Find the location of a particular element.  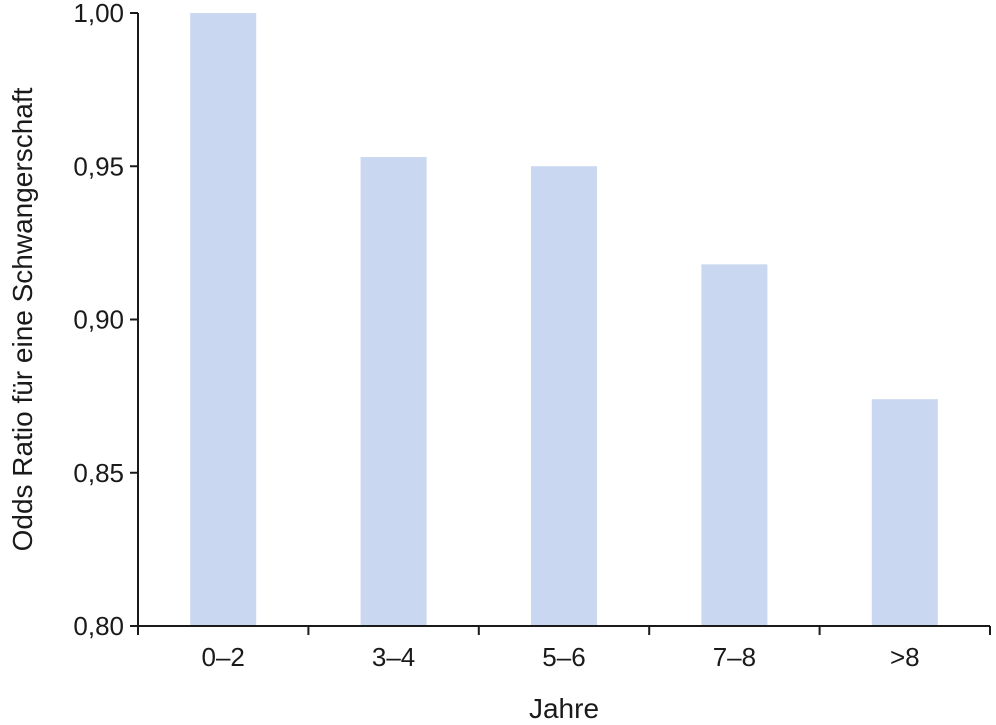

x-tick-label: 0–2 is located at coordinates (223, 657).